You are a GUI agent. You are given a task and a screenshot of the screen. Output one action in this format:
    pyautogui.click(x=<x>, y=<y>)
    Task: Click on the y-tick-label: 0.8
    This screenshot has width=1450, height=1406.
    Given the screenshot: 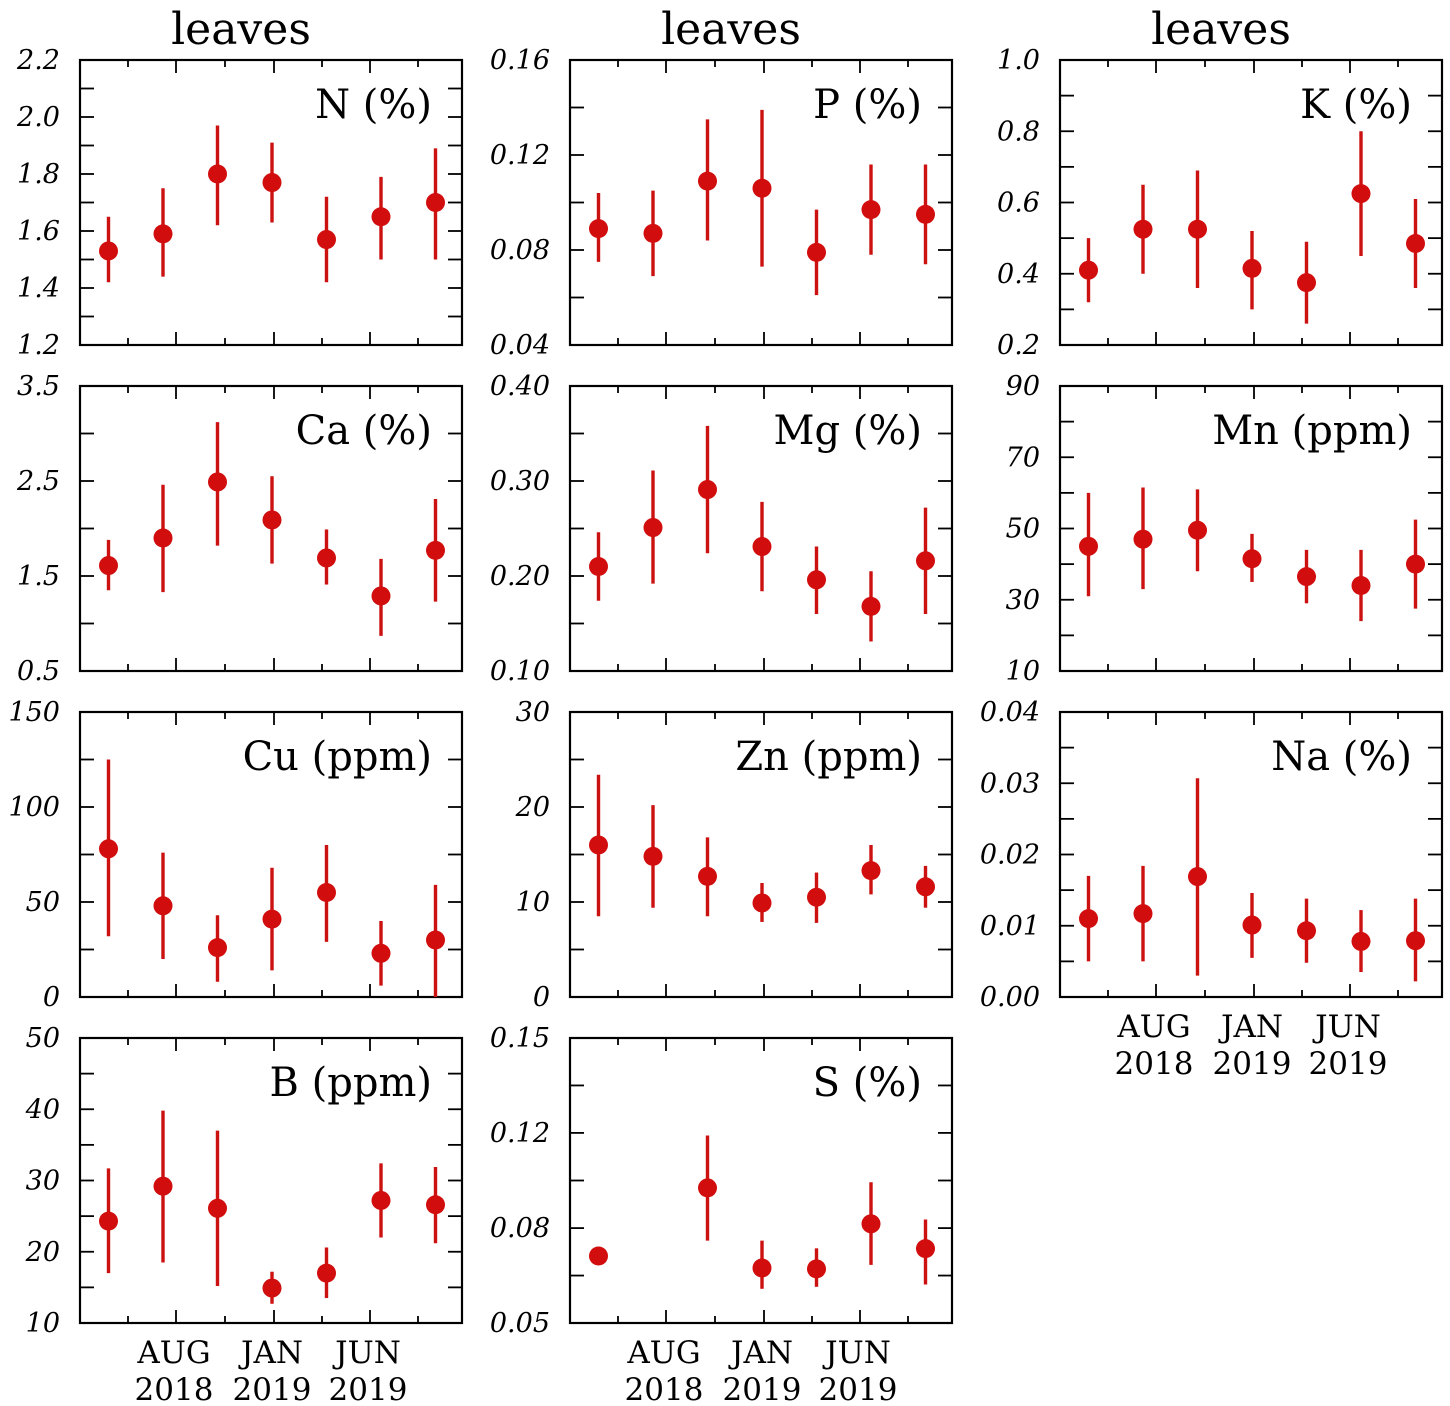 What is the action you would take?
    pyautogui.click(x=1018, y=131)
    